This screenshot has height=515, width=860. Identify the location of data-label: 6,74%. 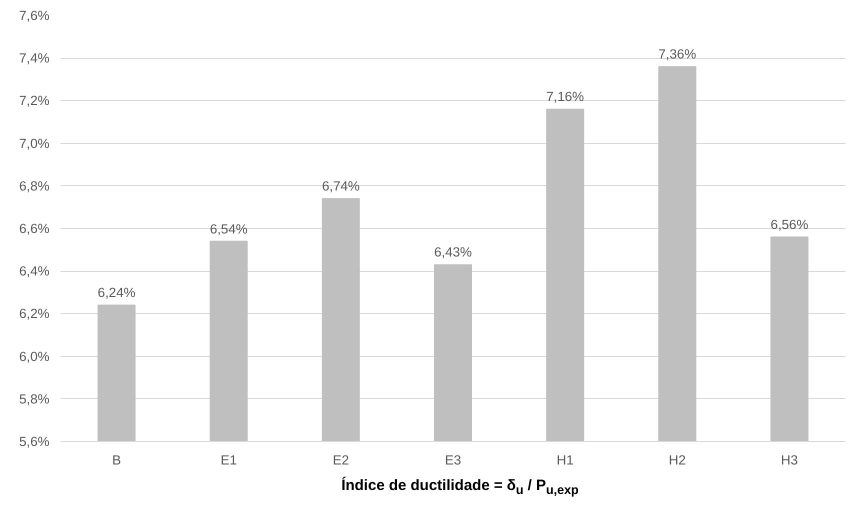
(341, 186).